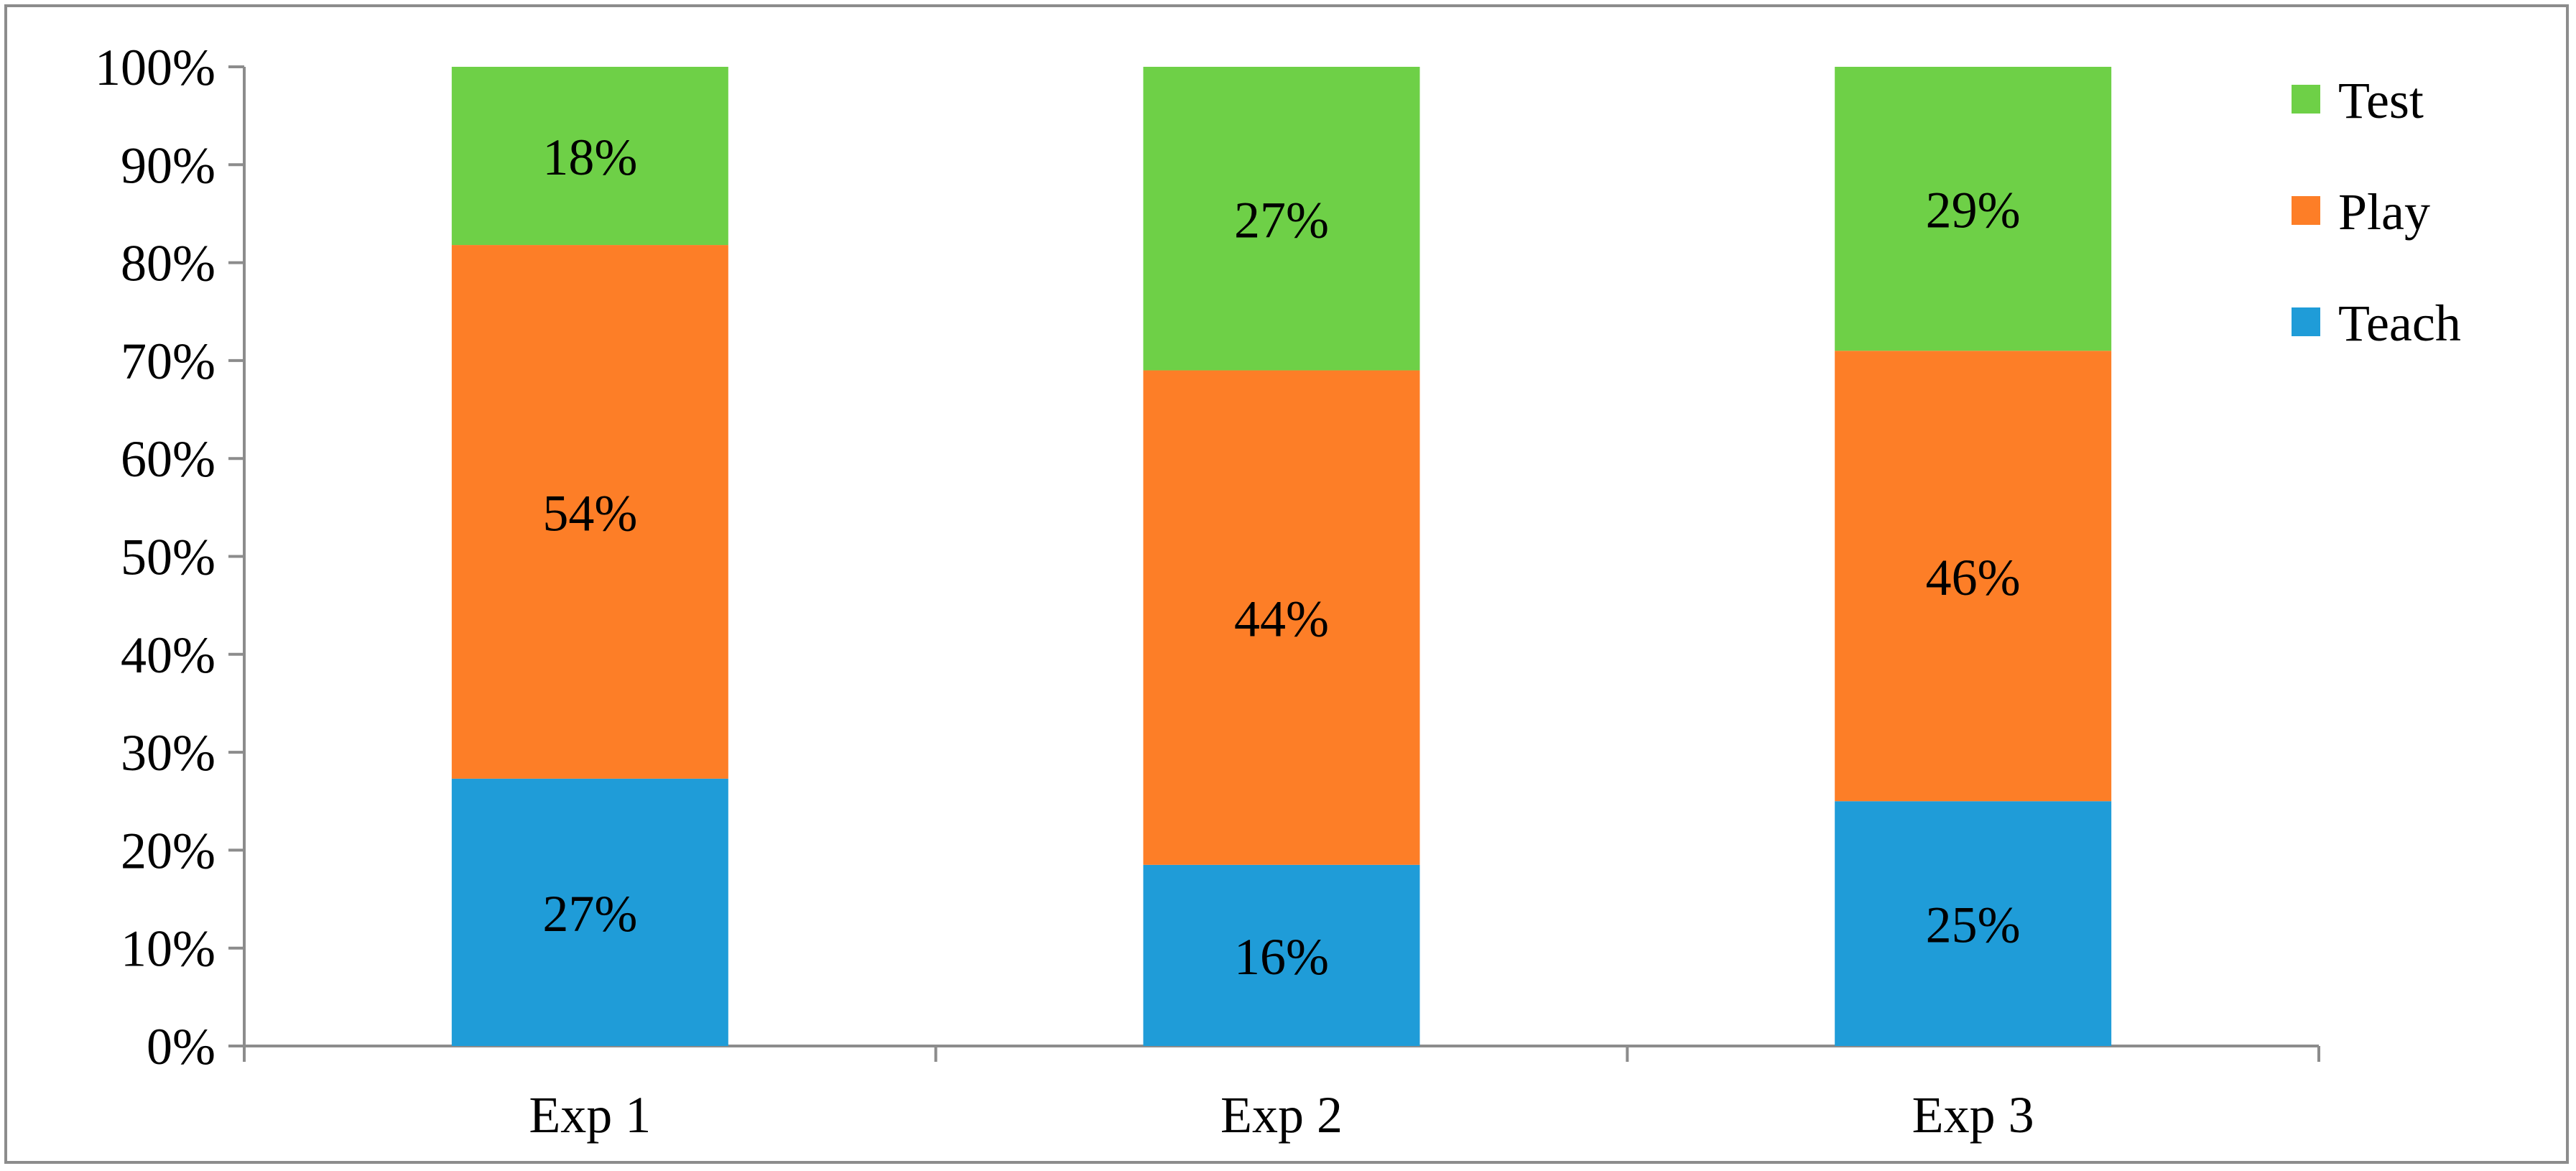  I want to click on y-tick-label: 60%, so click(168, 459).